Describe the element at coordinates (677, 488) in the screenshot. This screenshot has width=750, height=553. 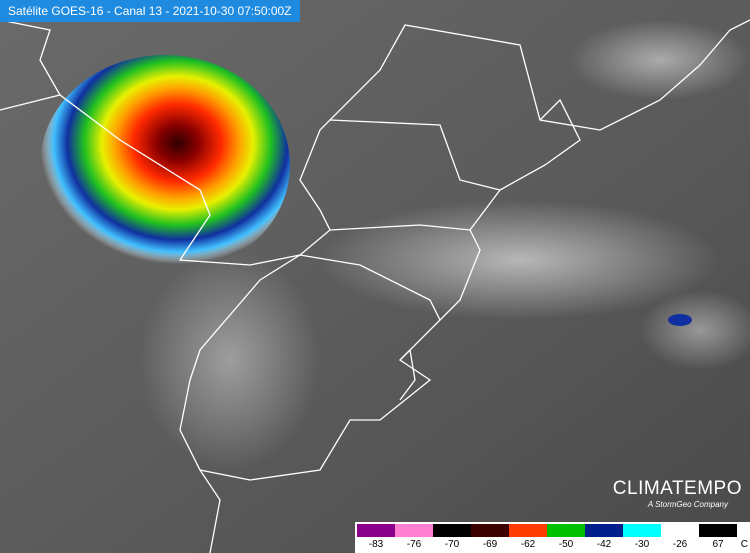
I see `brand-name: CLIMATEMPO` at that location.